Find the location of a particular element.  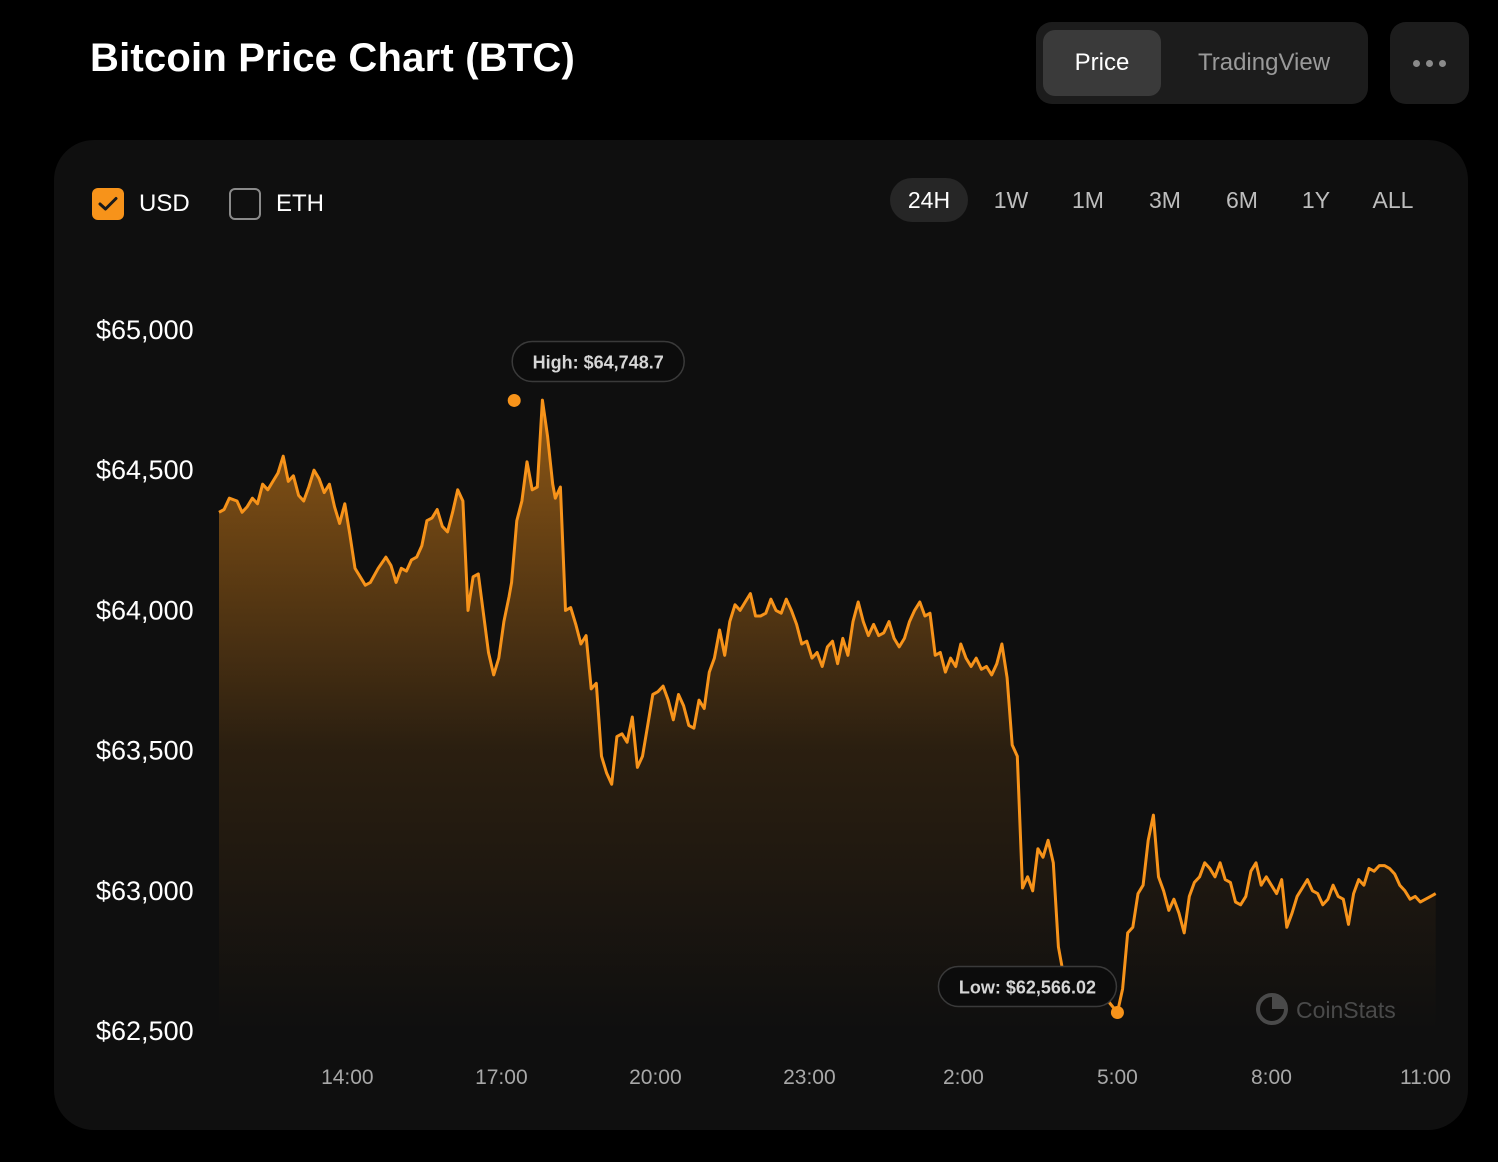

range-tab-1w: 1W is located at coordinates (1011, 200).